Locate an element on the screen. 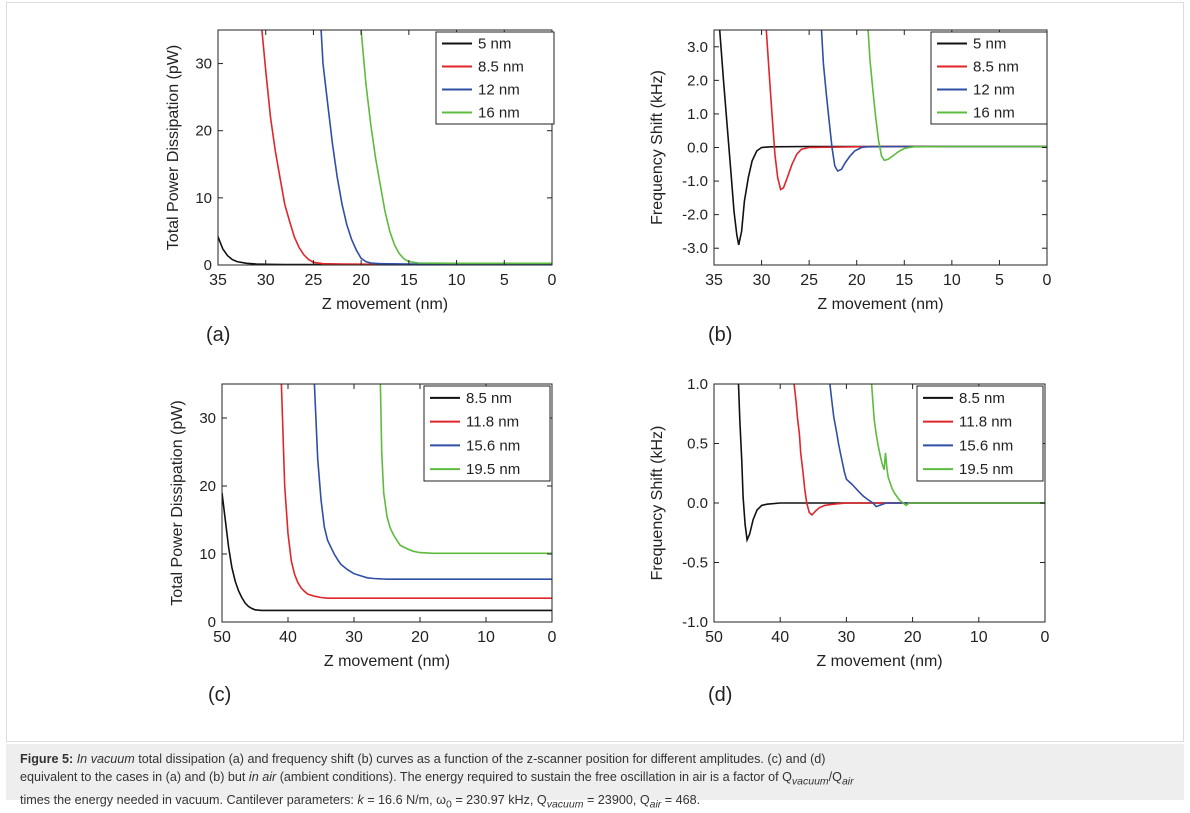  panel-label: (a) is located at coordinates (218, 335).